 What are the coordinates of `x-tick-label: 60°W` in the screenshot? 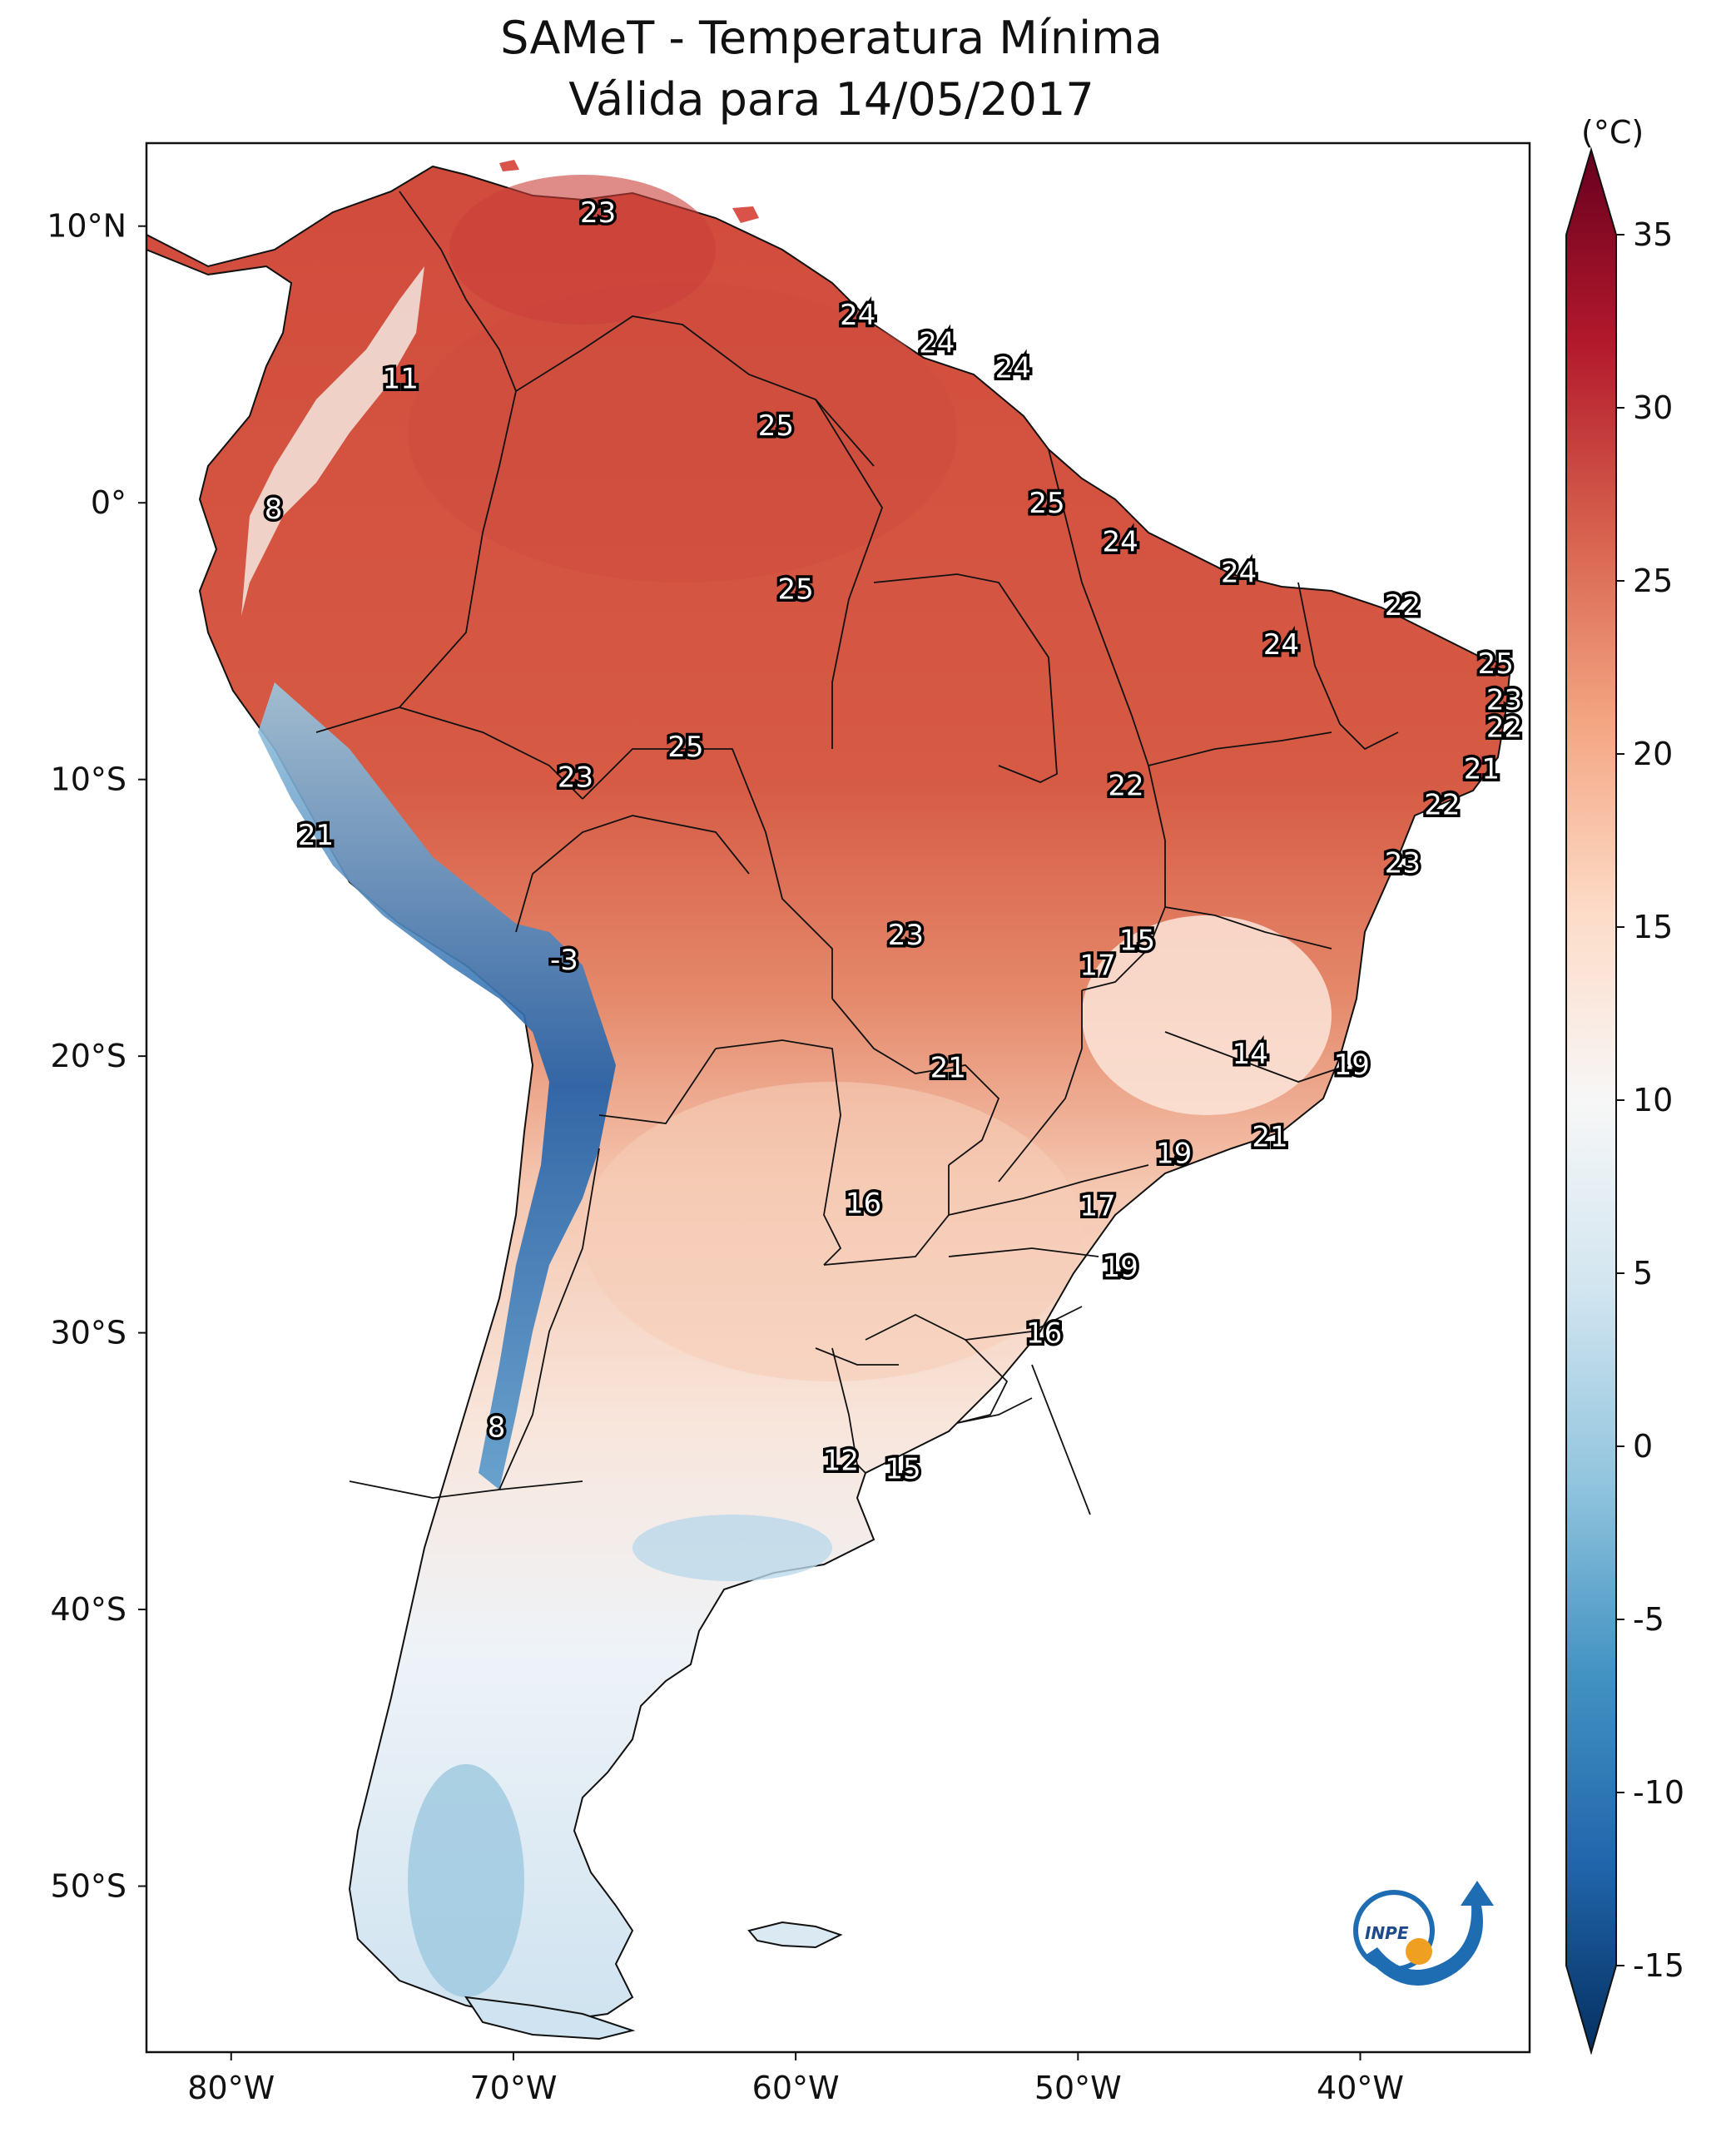 It's located at (796, 2088).